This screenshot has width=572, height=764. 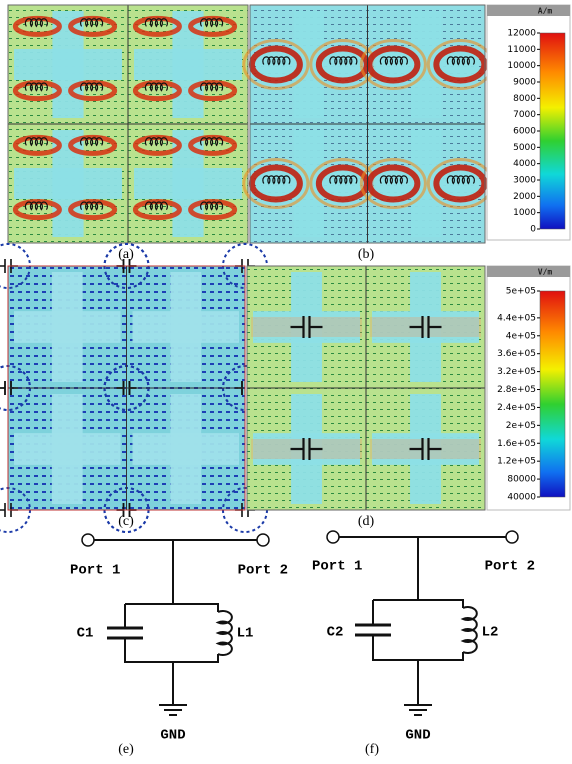 I want to click on capacitor-label: C1, so click(x=85, y=634).